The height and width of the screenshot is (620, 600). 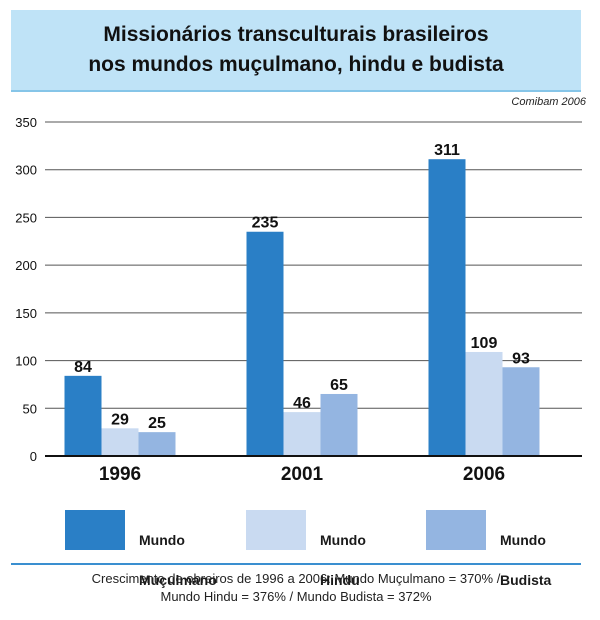 I want to click on chart-title-line-2: nos mundos muçulmano, hindu e budista, so click(x=296, y=64).